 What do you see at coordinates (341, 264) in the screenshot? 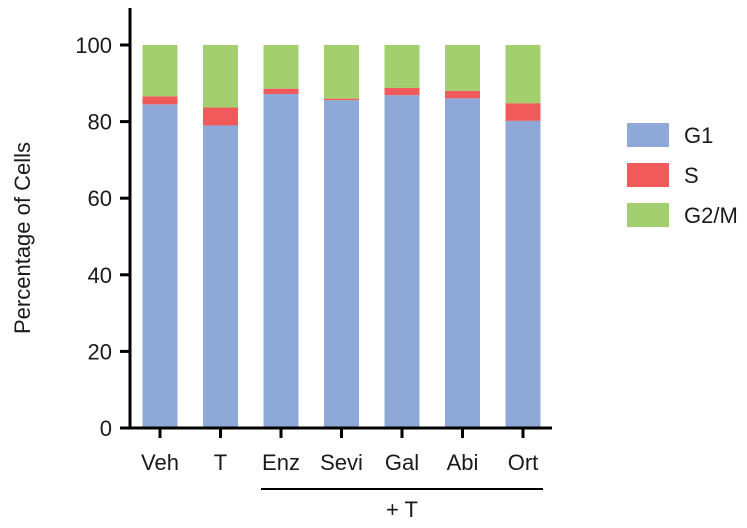
I see `bar-g1-sevi` at bounding box center [341, 264].